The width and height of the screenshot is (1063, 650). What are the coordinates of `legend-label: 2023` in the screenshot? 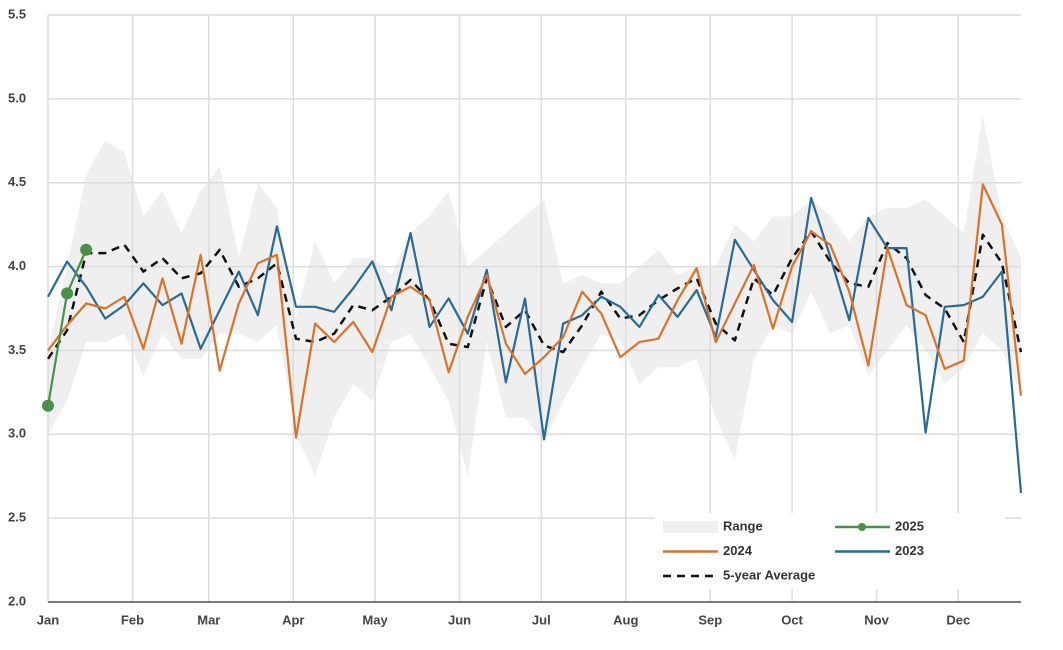 It's located at (909, 550).